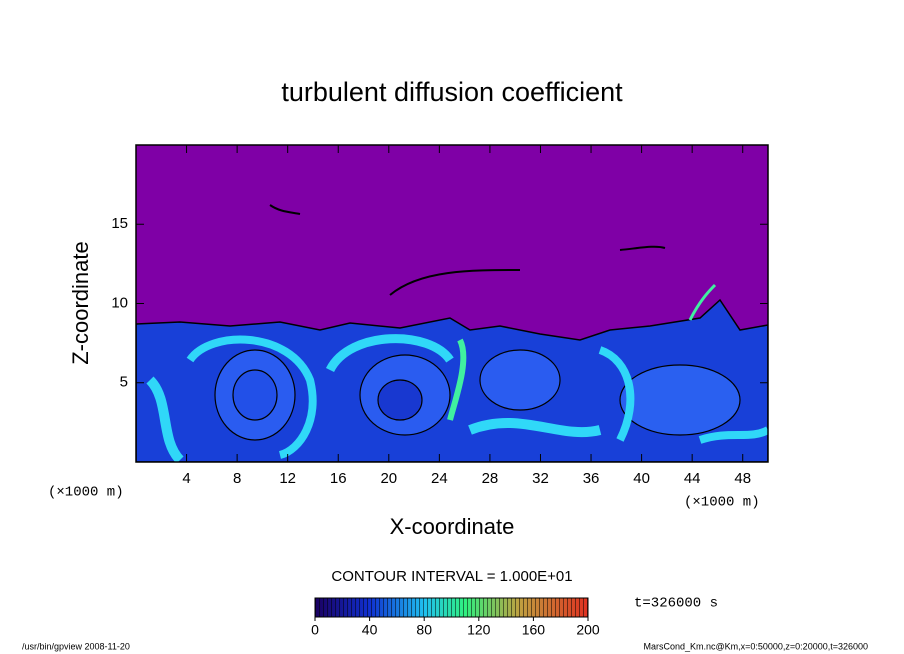 The width and height of the screenshot is (904, 654). Describe the element at coordinates (315, 630) in the screenshot. I see `colorbar-tick-label: 0` at that location.